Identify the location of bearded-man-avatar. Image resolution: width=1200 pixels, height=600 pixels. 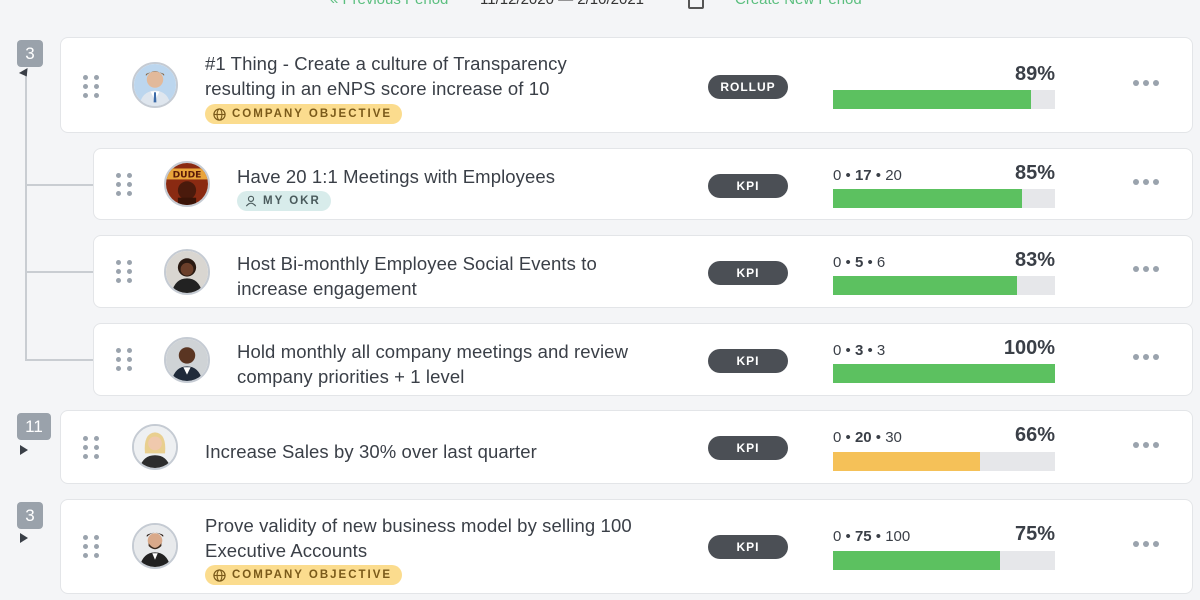
(155, 546).